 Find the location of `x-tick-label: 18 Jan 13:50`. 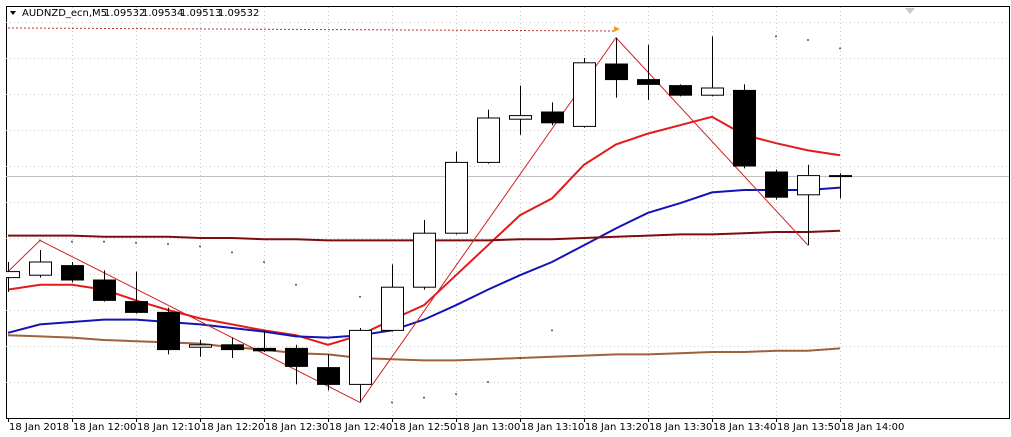

x-tick-label: 18 Jan 13:50 is located at coordinates (808, 427).